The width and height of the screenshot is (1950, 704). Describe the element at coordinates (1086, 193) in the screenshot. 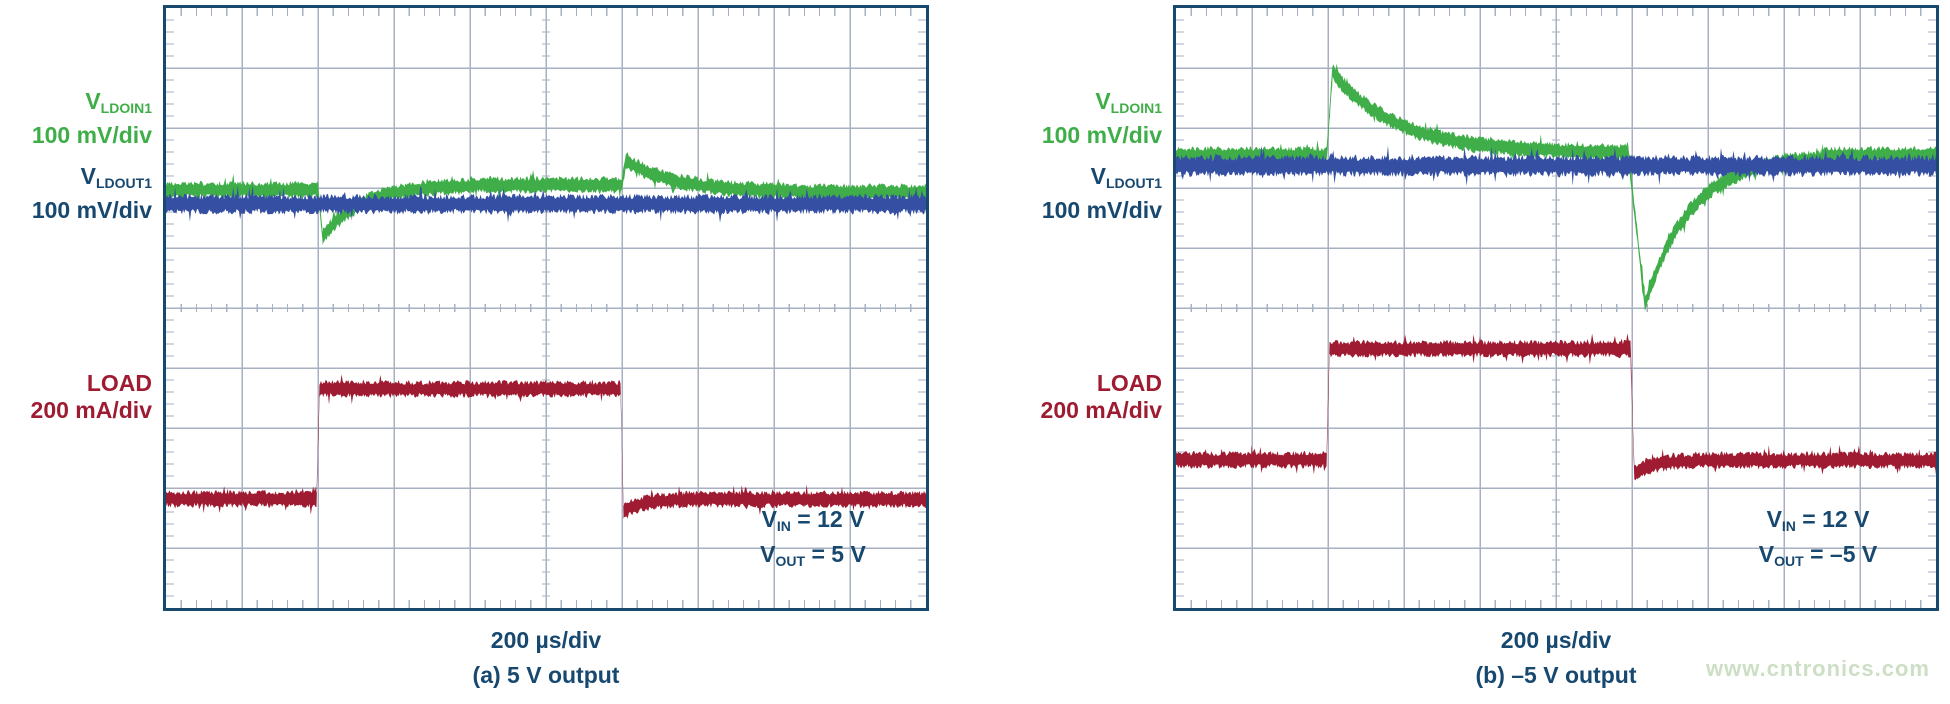

I see `label-vldout1-b: VLDOUT1 100 mV/div` at that location.